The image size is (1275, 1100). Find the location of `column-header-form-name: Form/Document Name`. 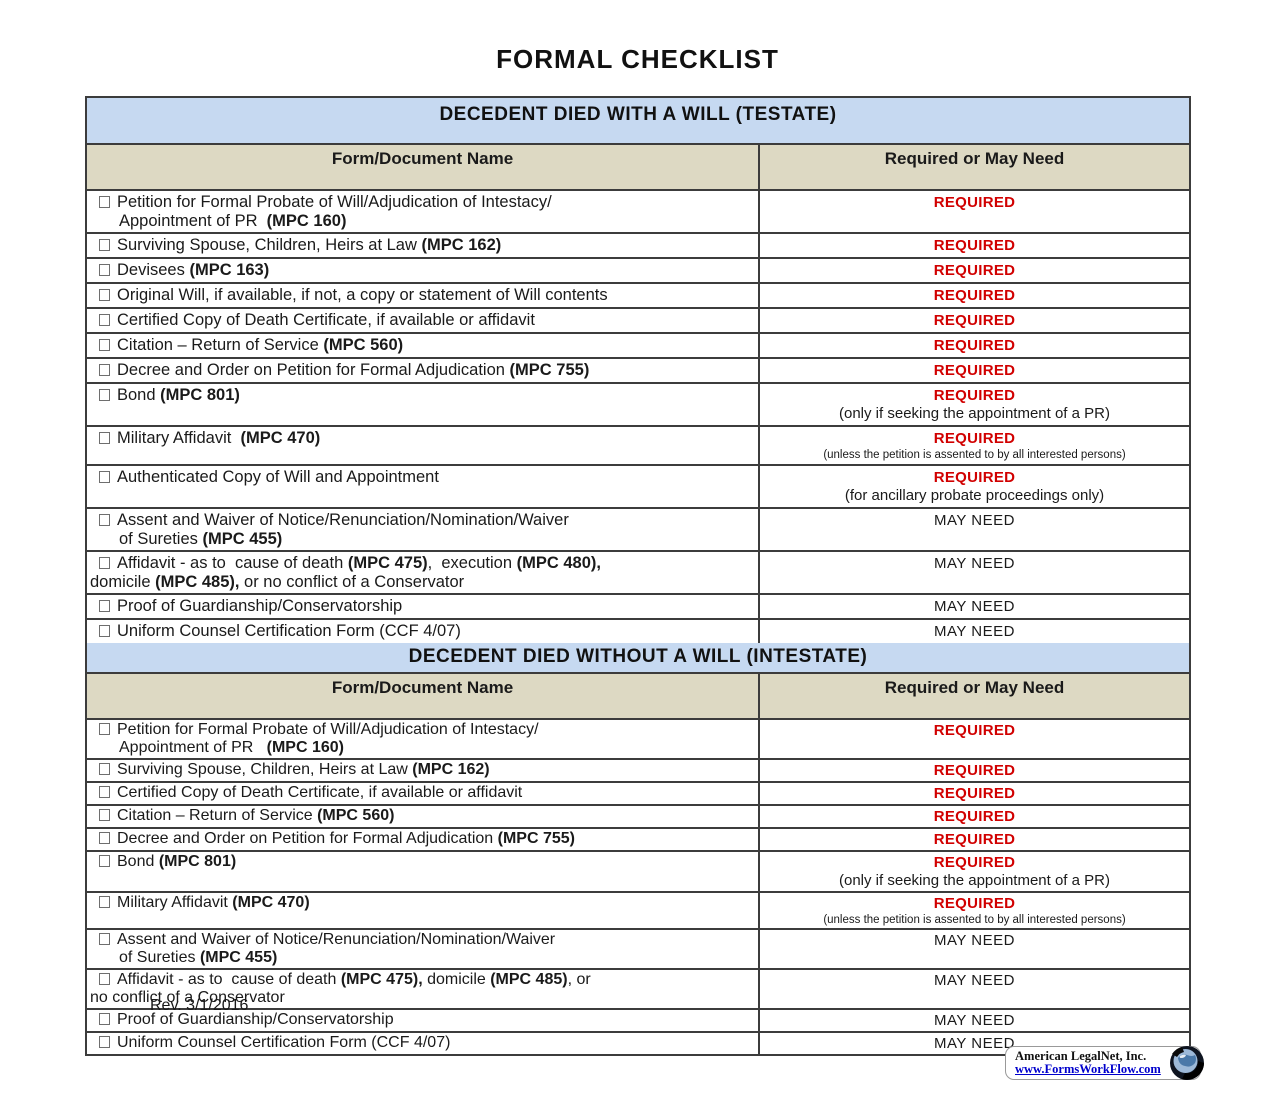

column-header-form-name: Form/Document Name is located at coordinates (423, 696).